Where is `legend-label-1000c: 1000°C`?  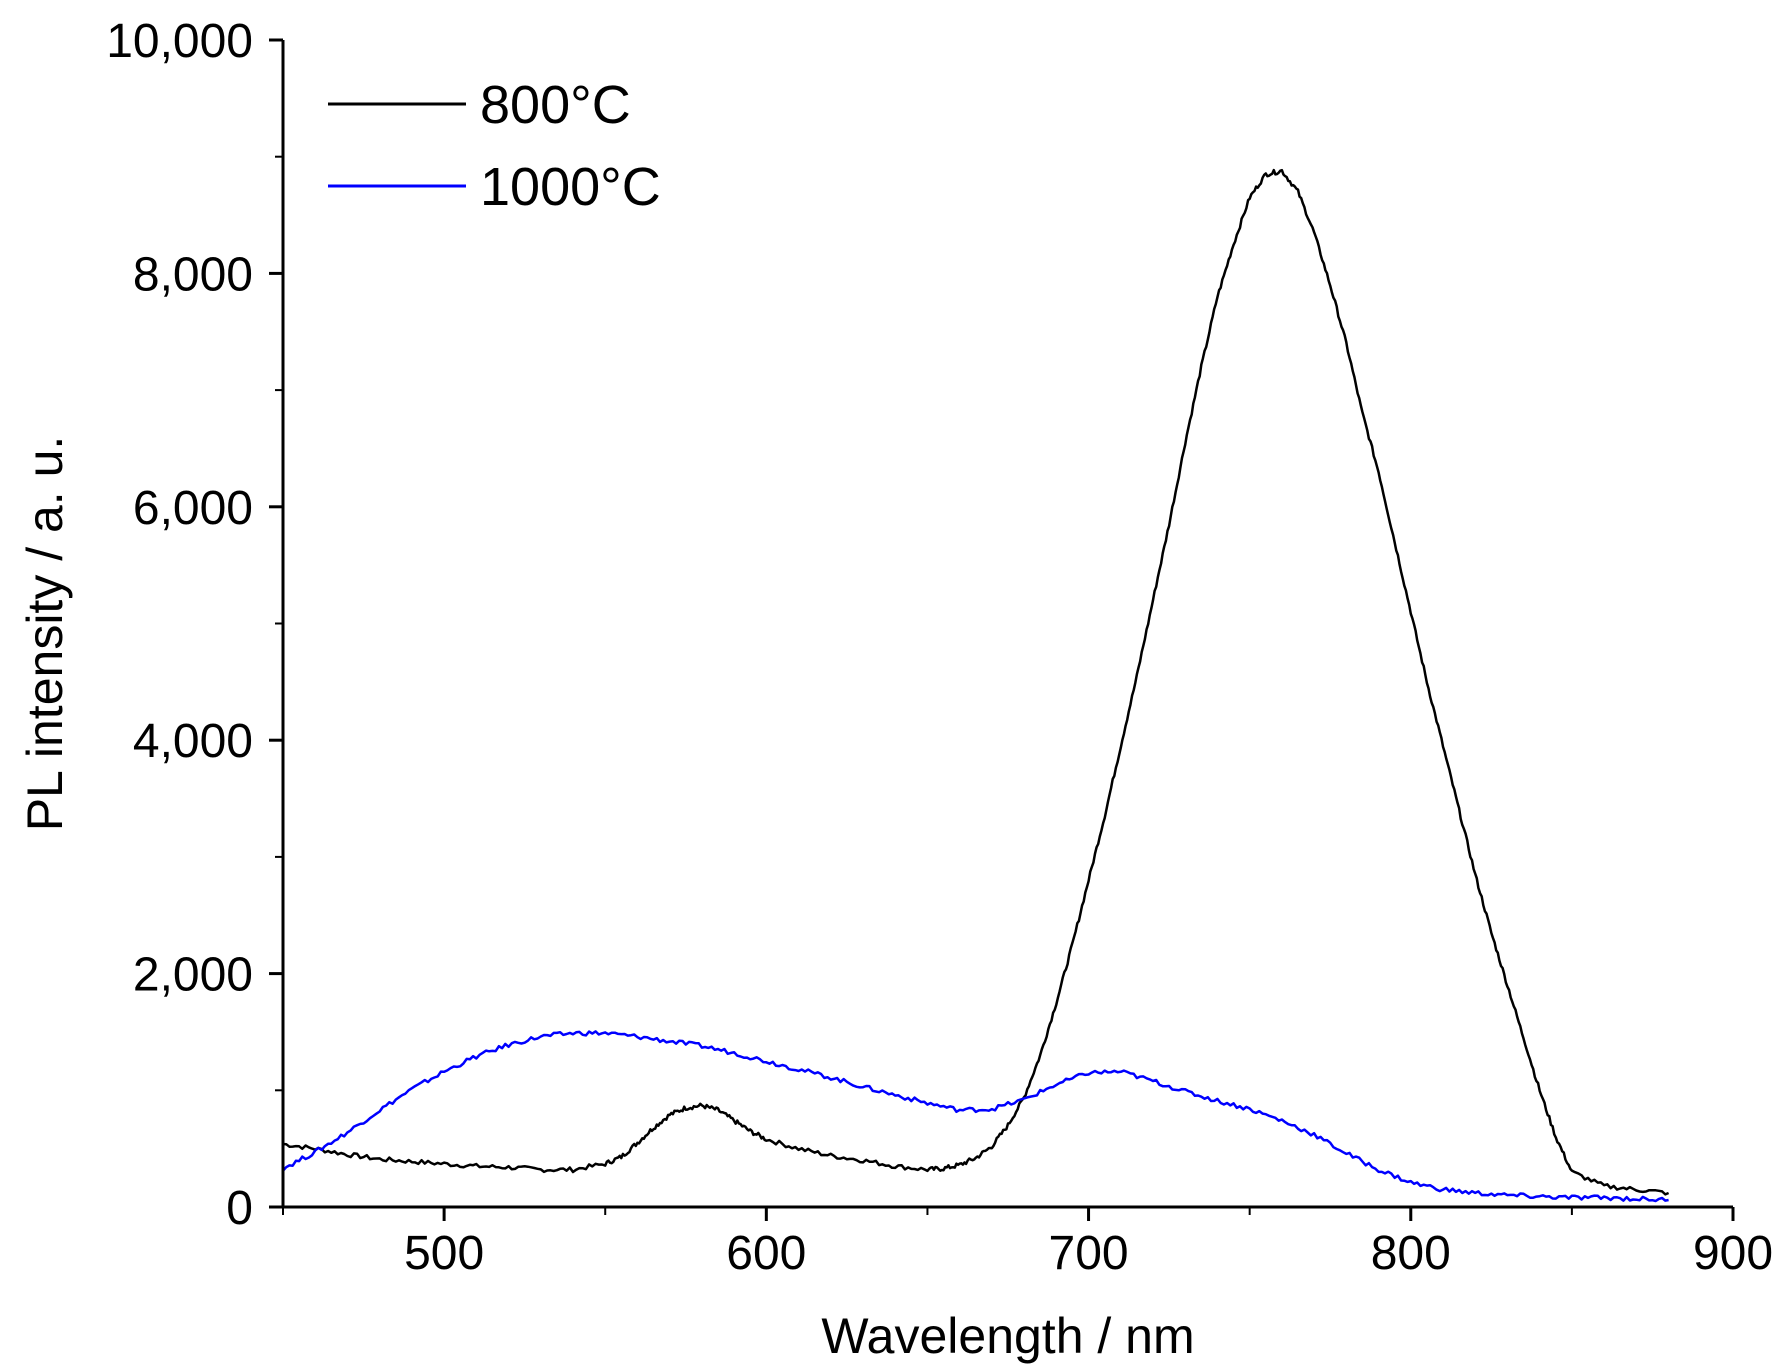 legend-label-1000c: 1000°C is located at coordinates (570, 187).